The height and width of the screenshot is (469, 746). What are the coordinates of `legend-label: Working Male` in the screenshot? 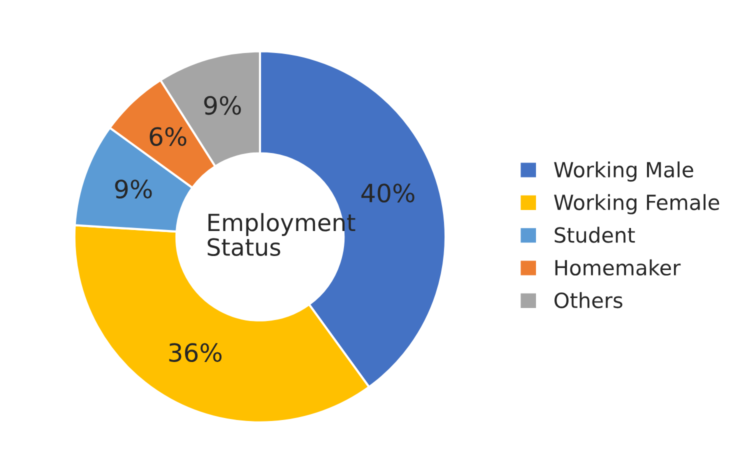 It's located at (624, 171).